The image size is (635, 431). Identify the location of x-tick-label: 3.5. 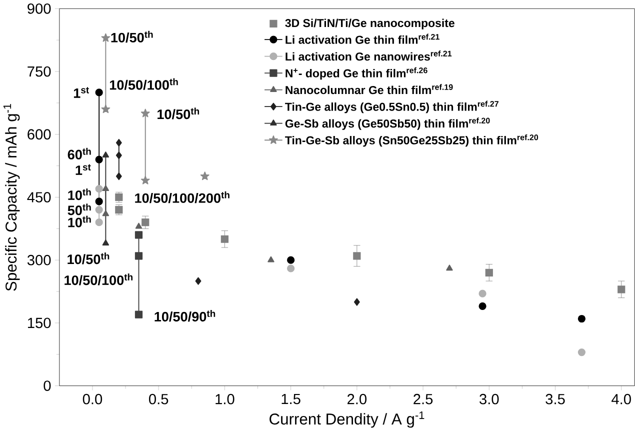
(555, 399).